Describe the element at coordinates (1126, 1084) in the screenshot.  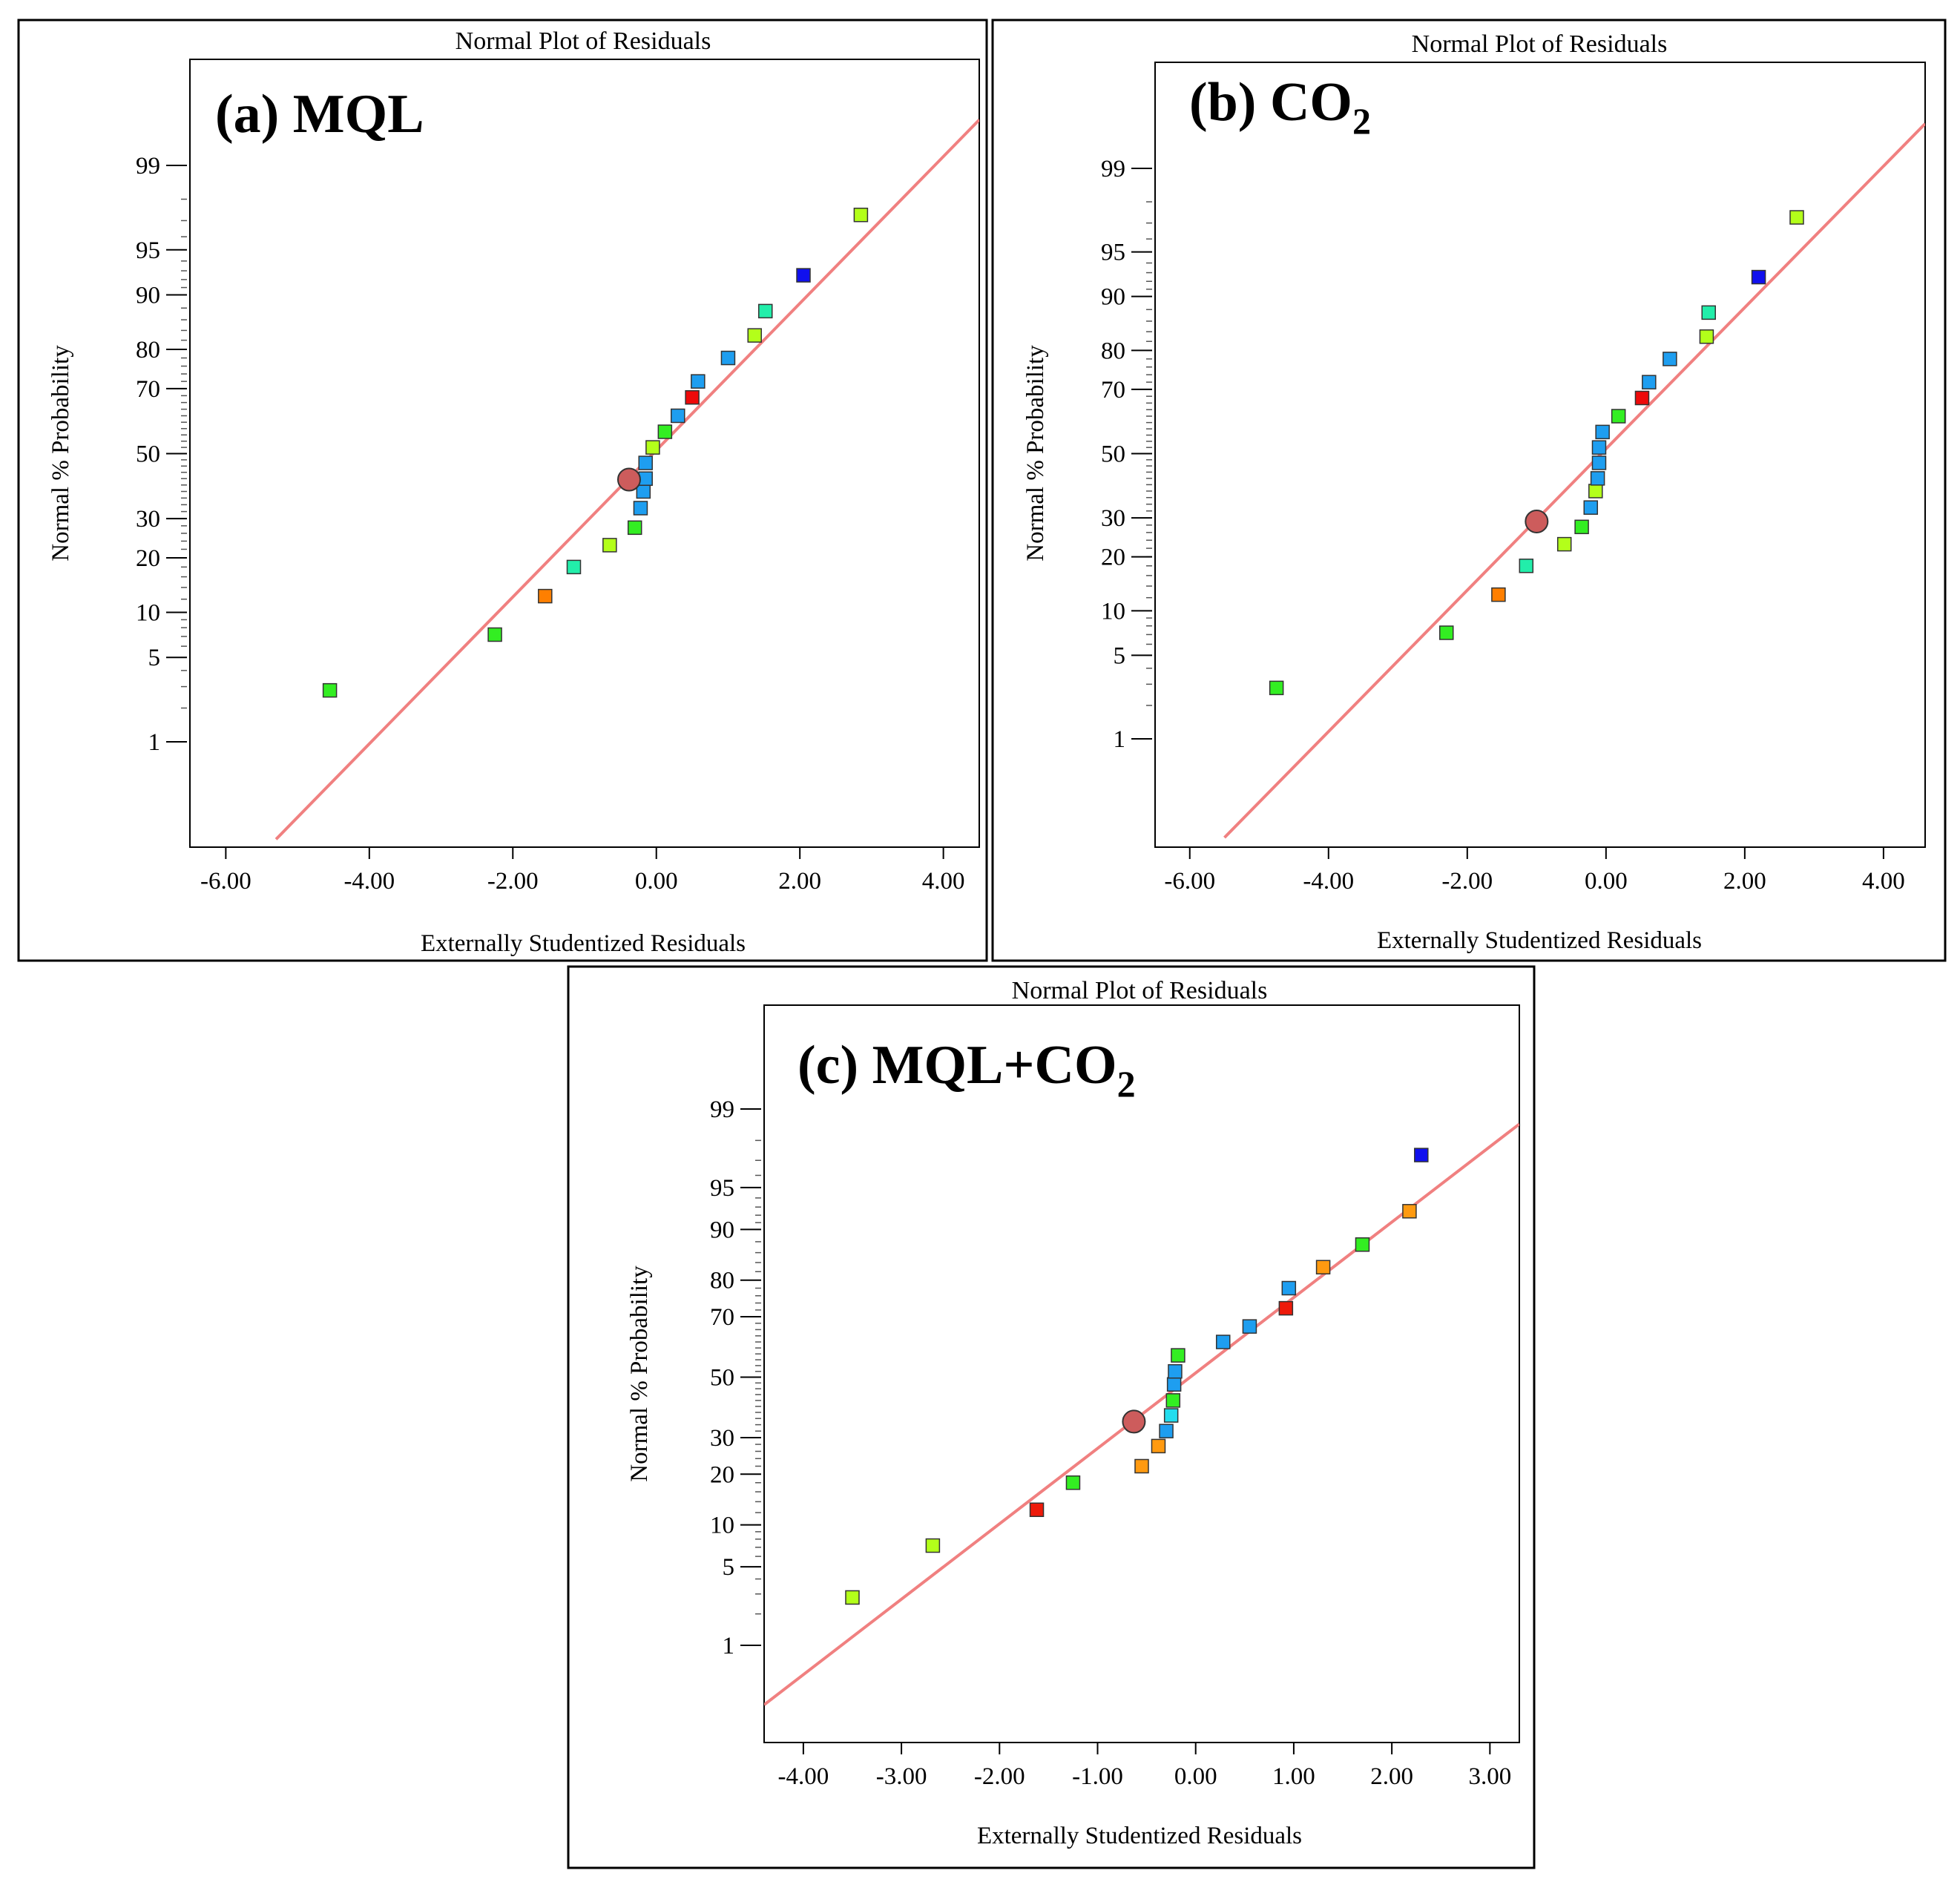
I see `panel-c-label-sub: 2` at that location.